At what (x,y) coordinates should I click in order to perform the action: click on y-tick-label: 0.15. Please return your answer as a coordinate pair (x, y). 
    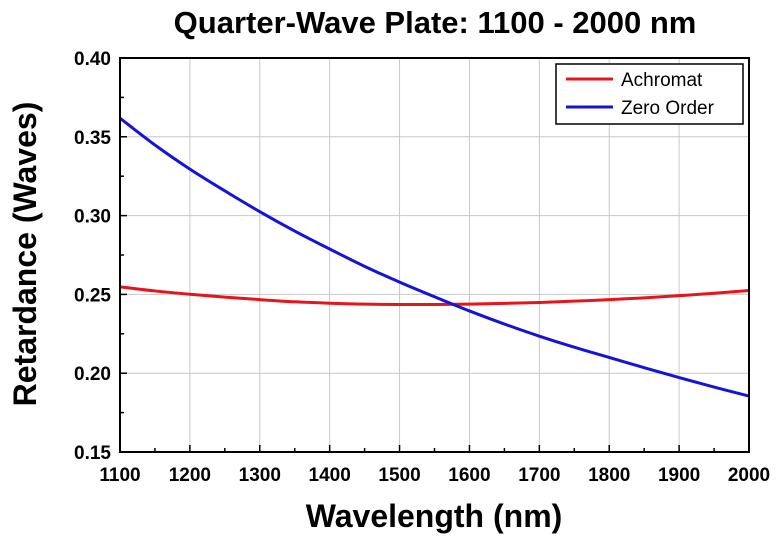
    Looking at the image, I should click on (92, 453).